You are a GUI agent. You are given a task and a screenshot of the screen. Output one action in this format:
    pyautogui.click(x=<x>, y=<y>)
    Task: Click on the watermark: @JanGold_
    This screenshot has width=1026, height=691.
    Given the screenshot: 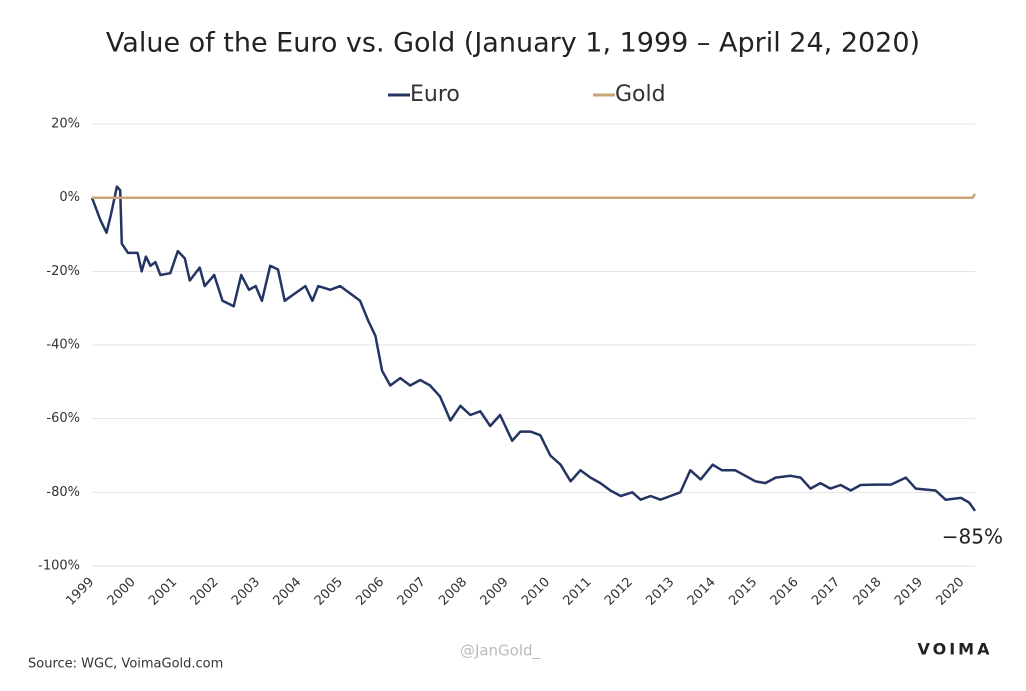 What is the action you would take?
    pyautogui.click(x=500, y=651)
    